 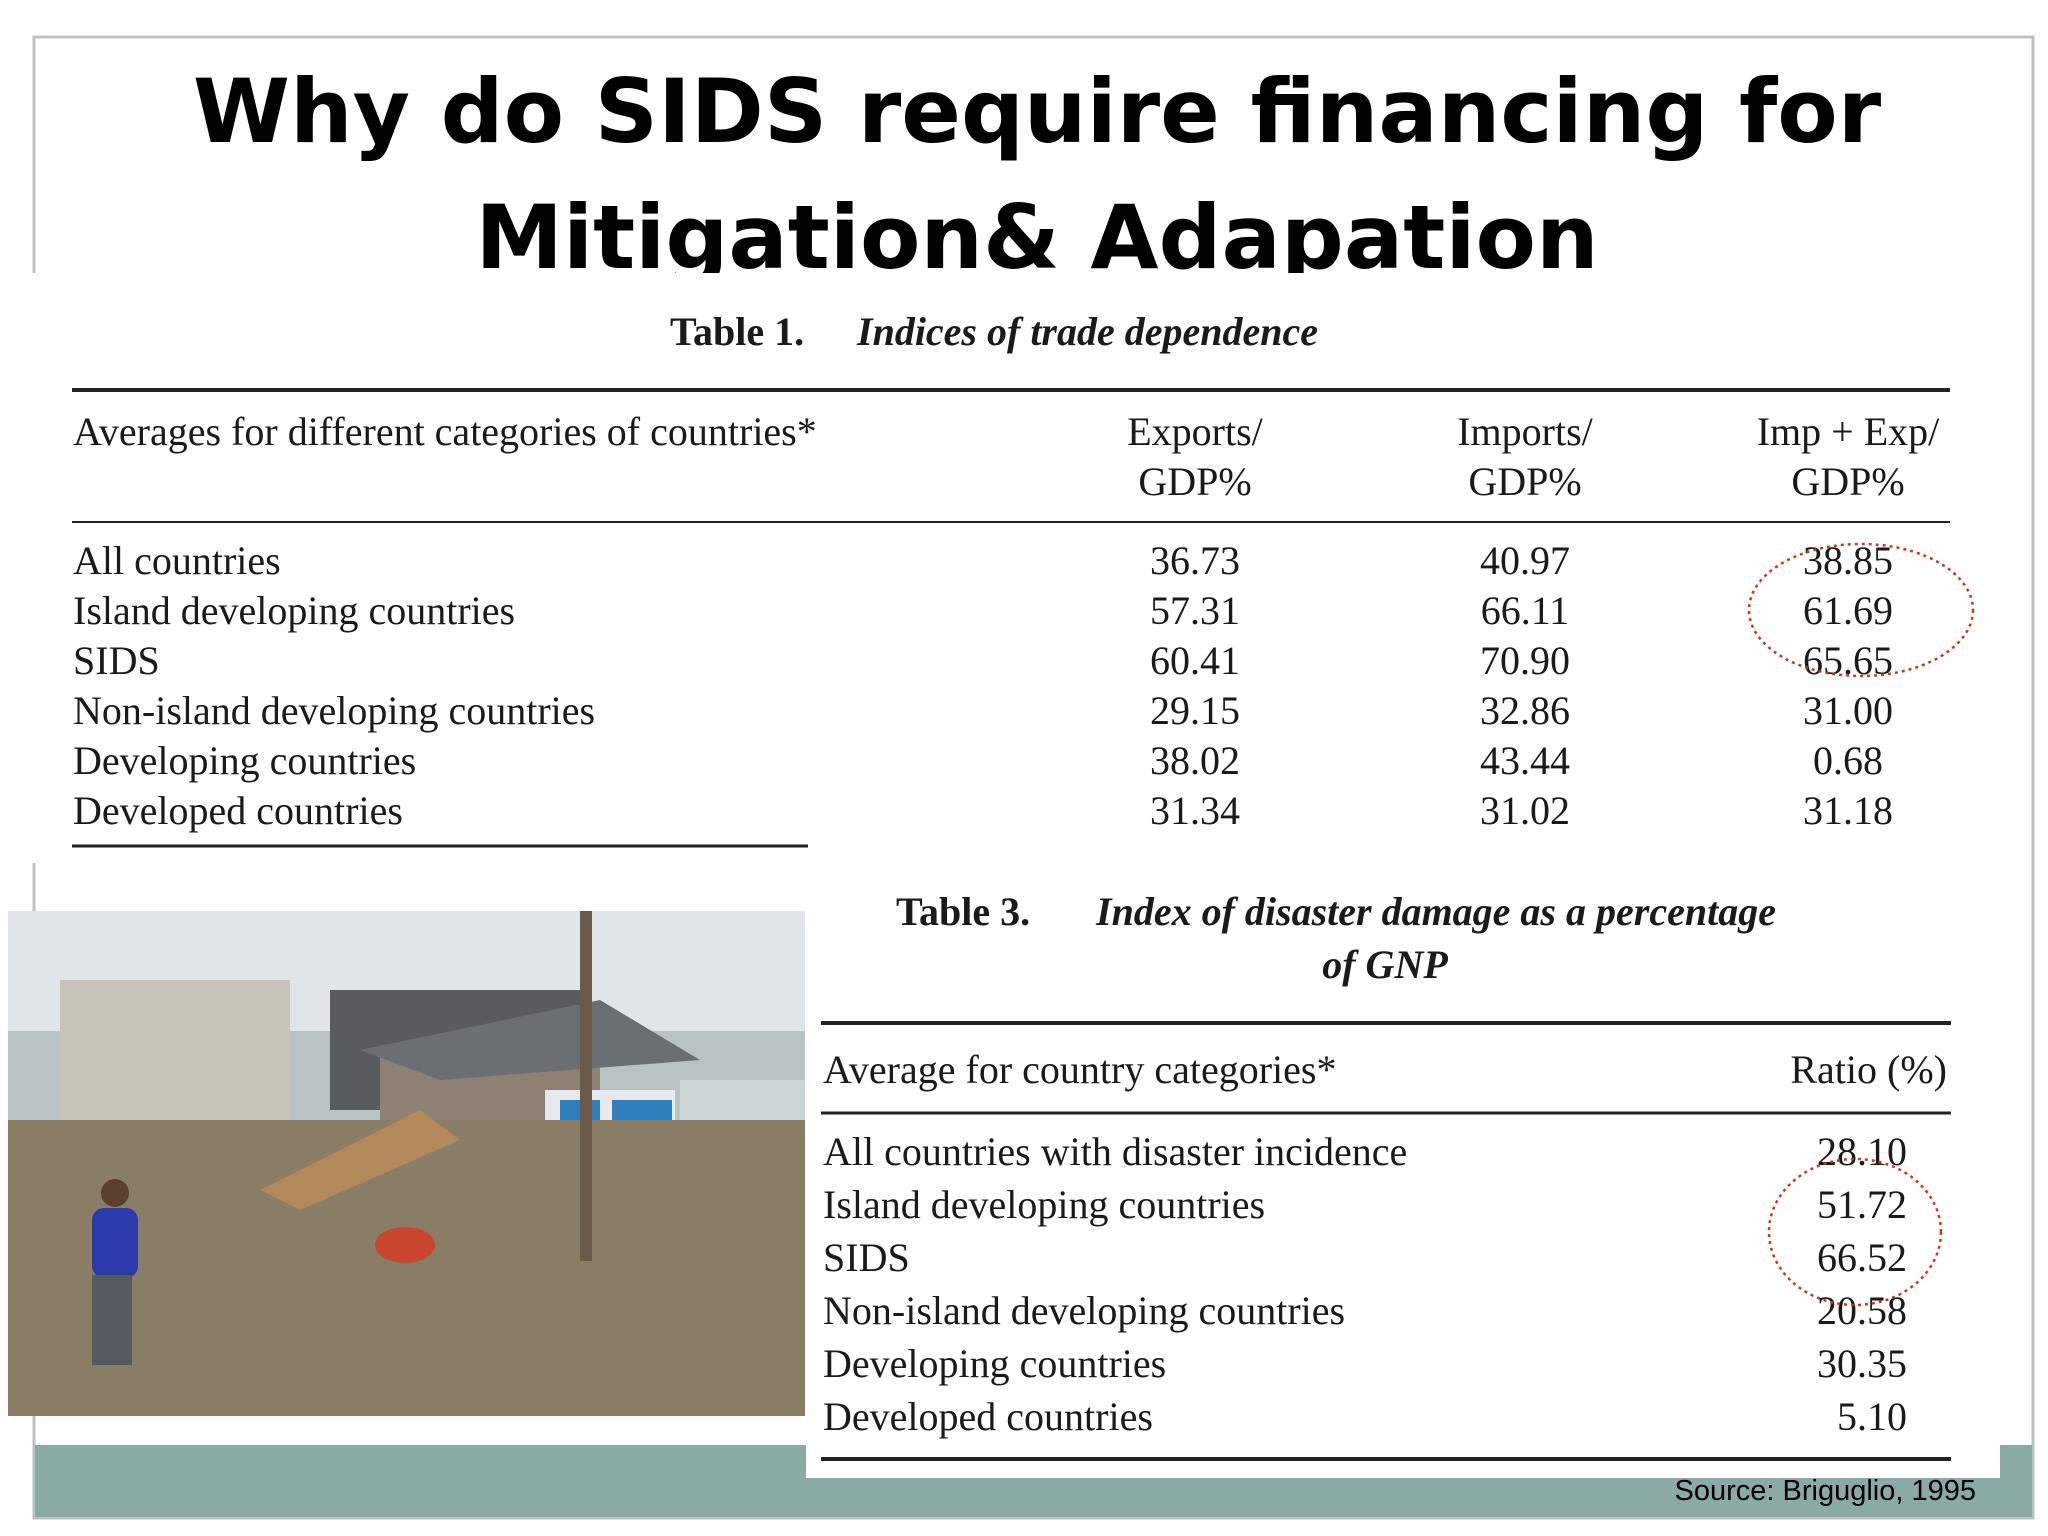 What do you see at coordinates (1195, 710) in the screenshot?
I see `cell-value: 29.15` at bounding box center [1195, 710].